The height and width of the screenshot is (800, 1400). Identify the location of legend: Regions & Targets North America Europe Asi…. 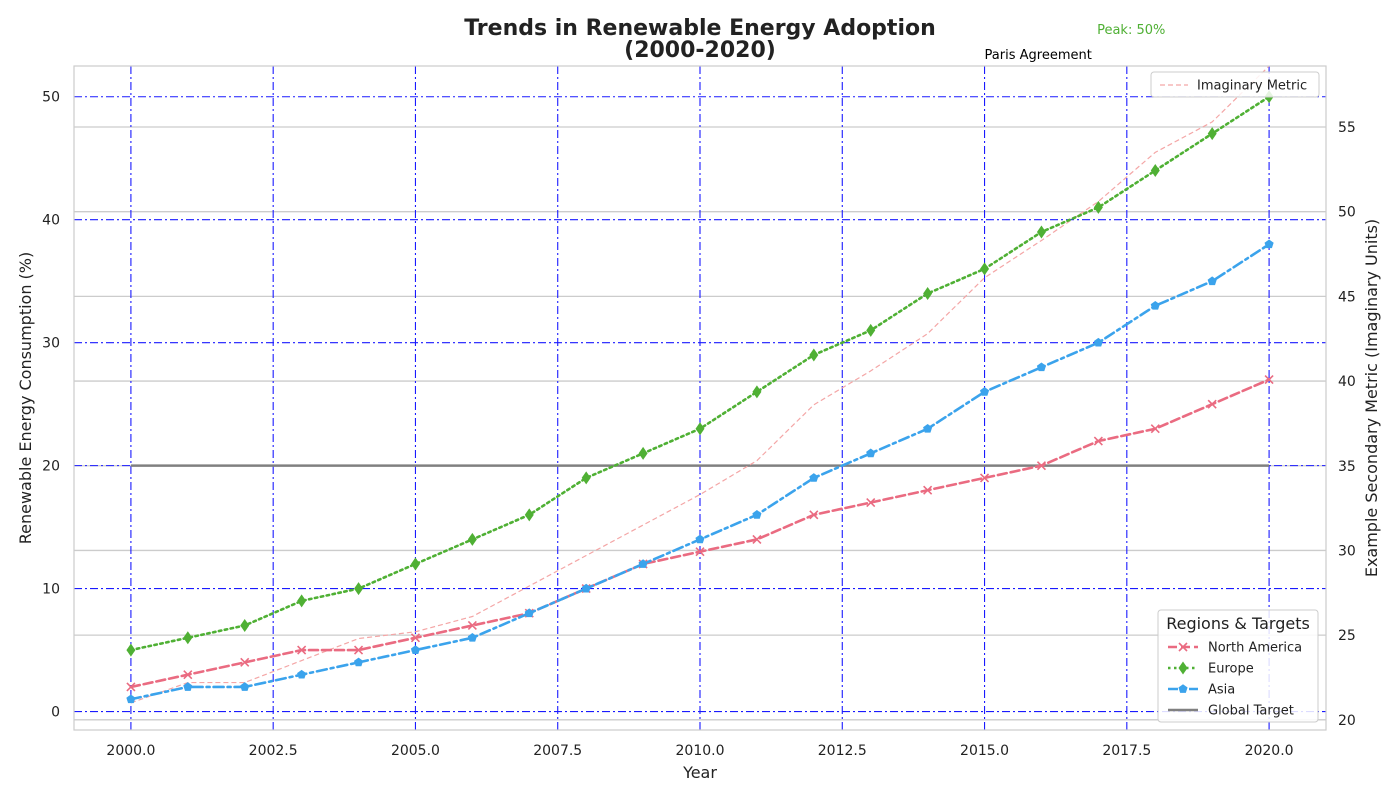
(1238, 666).